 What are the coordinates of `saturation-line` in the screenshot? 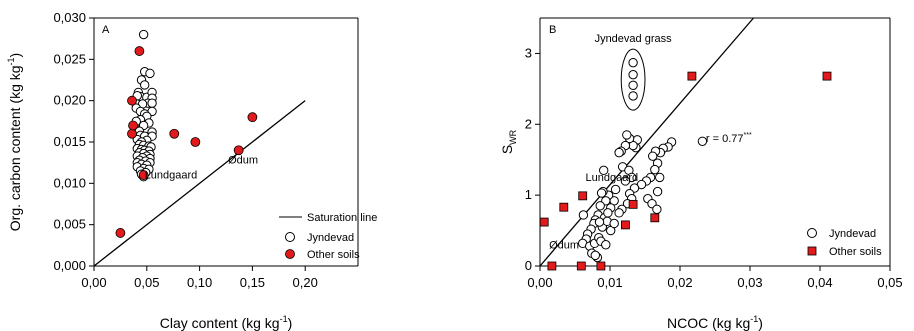 It's located at (199, 183).